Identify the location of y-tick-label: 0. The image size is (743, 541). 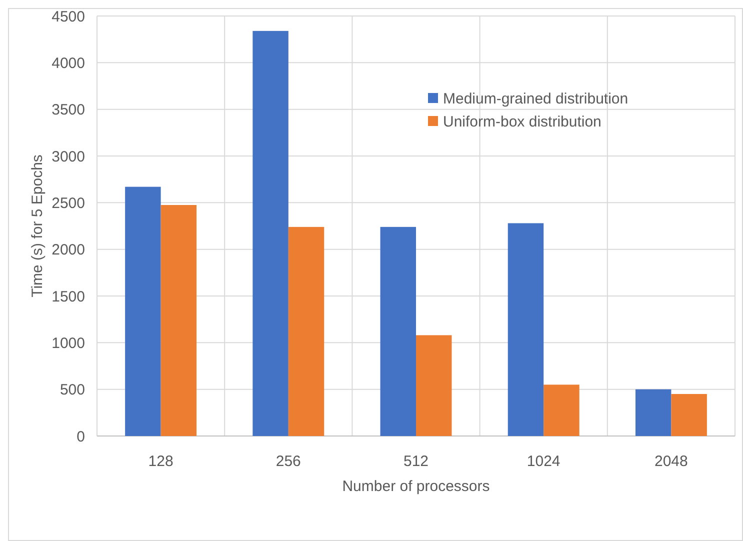
(80, 437).